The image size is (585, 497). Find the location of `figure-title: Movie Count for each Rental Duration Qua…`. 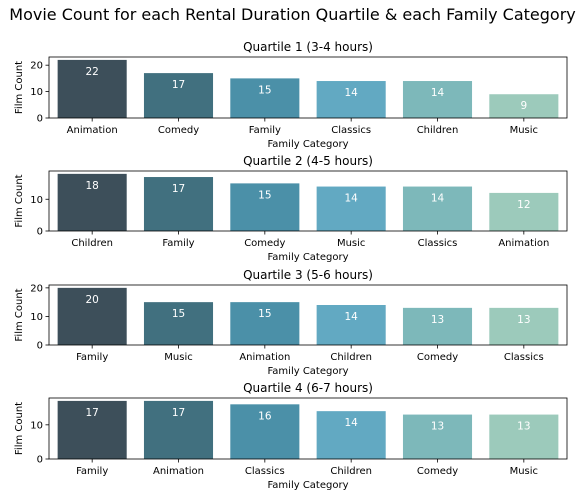

figure-title: Movie Count for each Rental Duration Qua… is located at coordinates (292, 14).